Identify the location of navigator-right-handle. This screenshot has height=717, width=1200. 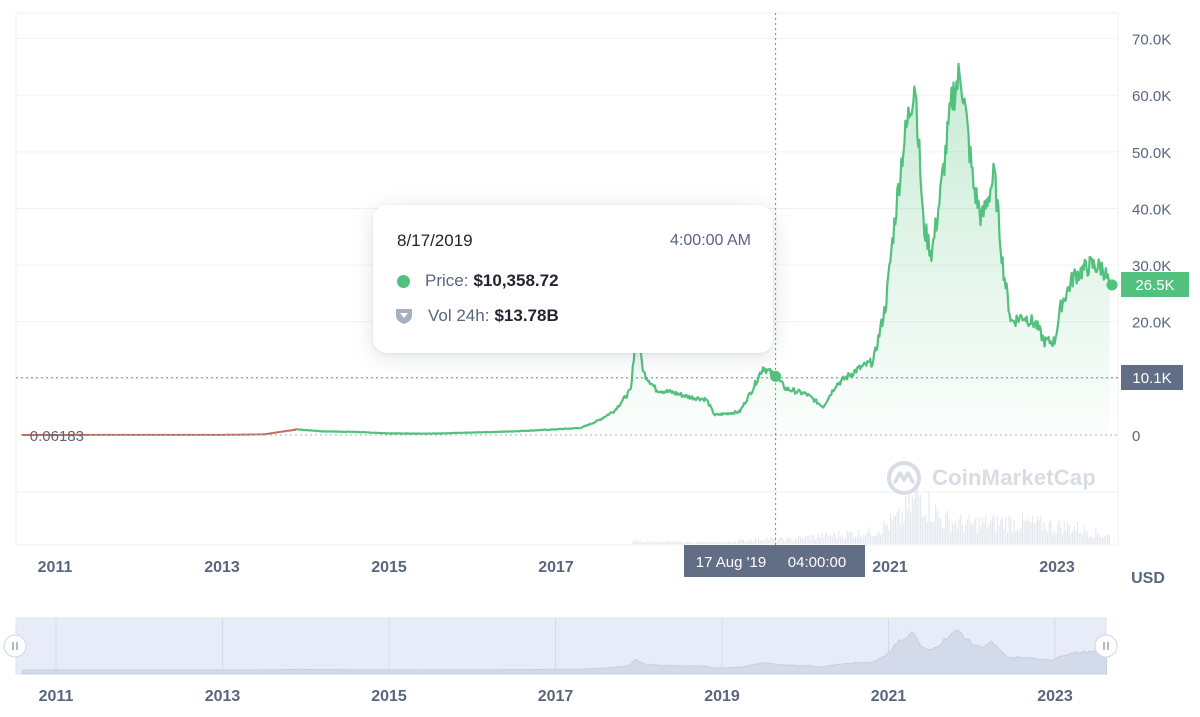
(1106, 646).